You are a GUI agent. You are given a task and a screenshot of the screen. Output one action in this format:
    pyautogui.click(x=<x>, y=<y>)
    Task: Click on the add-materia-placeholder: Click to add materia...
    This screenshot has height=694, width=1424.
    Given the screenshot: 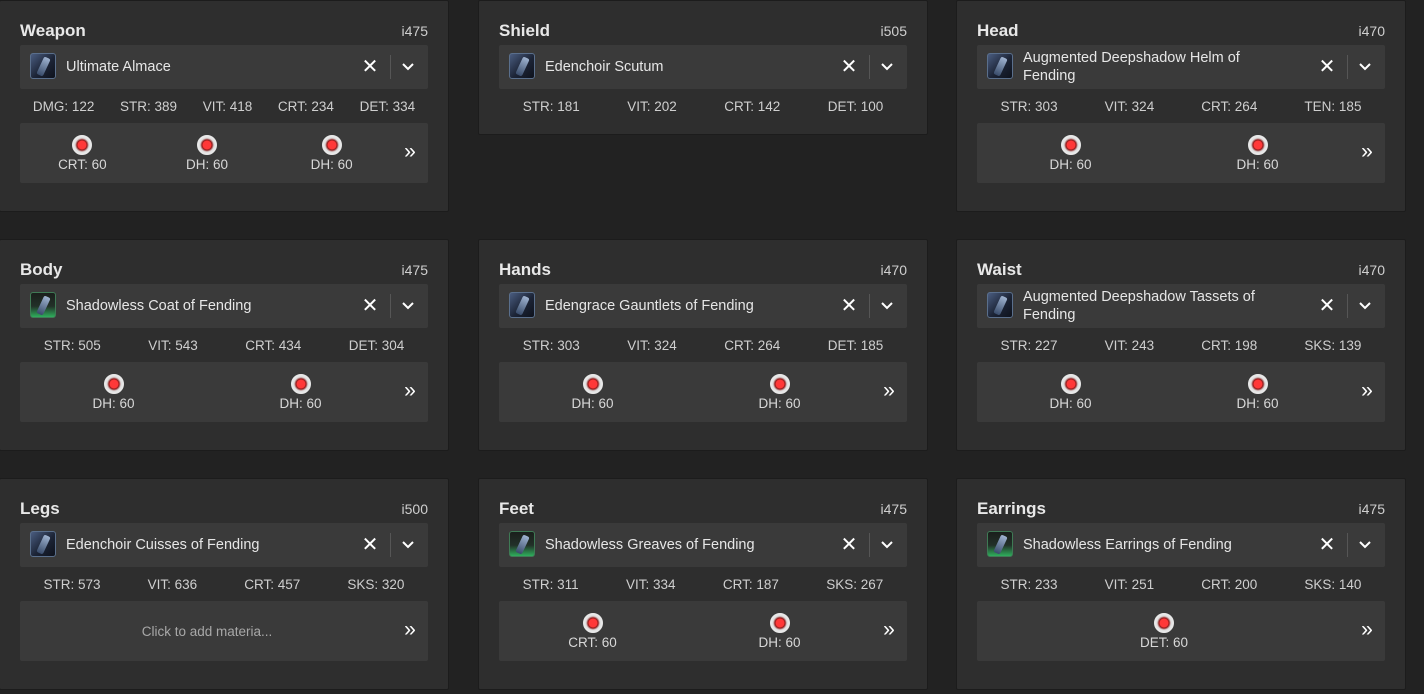 What is the action you would take?
    pyautogui.click(x=207, y=631)
    